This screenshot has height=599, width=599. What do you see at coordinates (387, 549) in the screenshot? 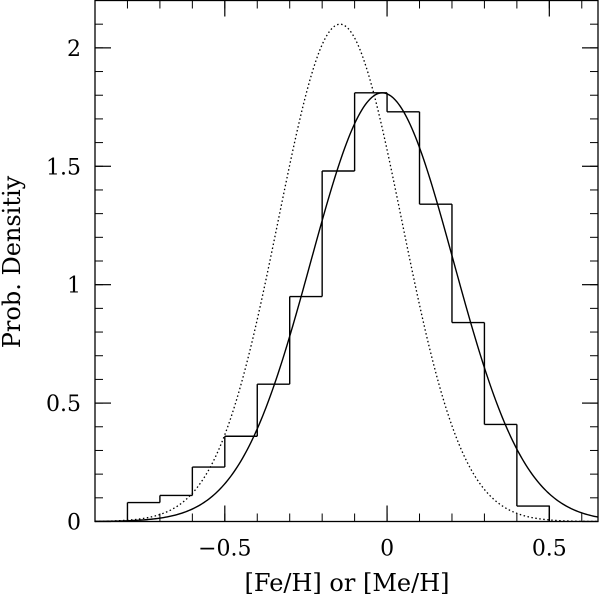
I see `x-tick-label: 0` at bounding box center [387, 549].